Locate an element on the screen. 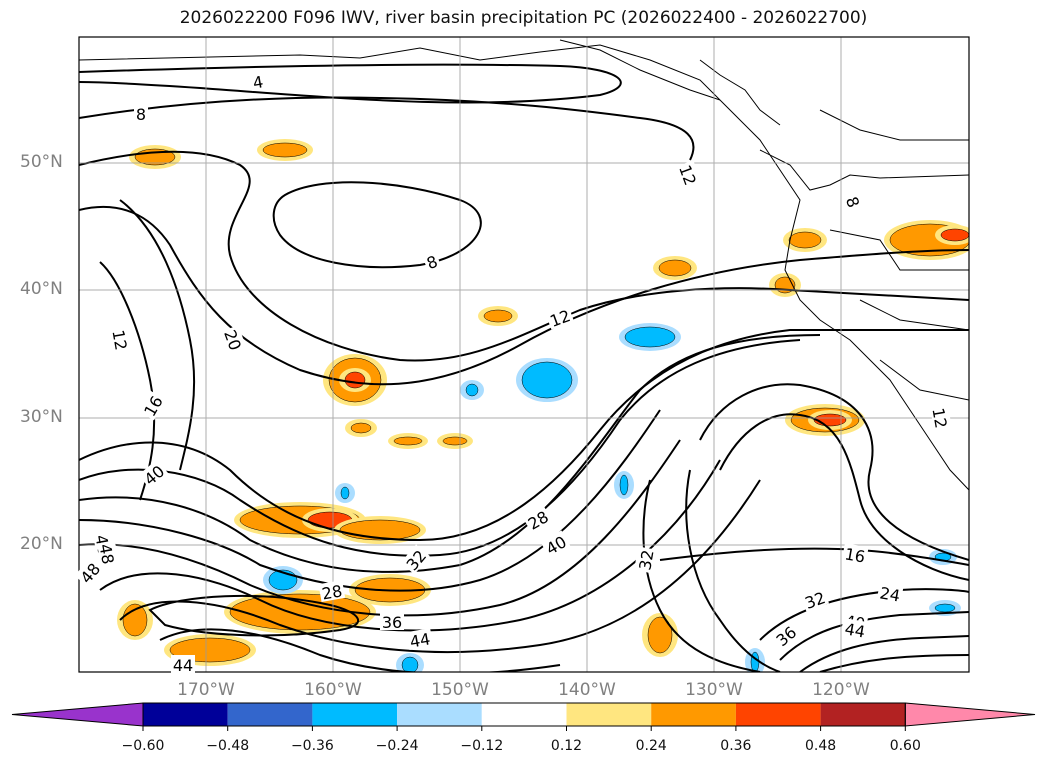  svg-text: 32 is located at coordinates (646, 559).